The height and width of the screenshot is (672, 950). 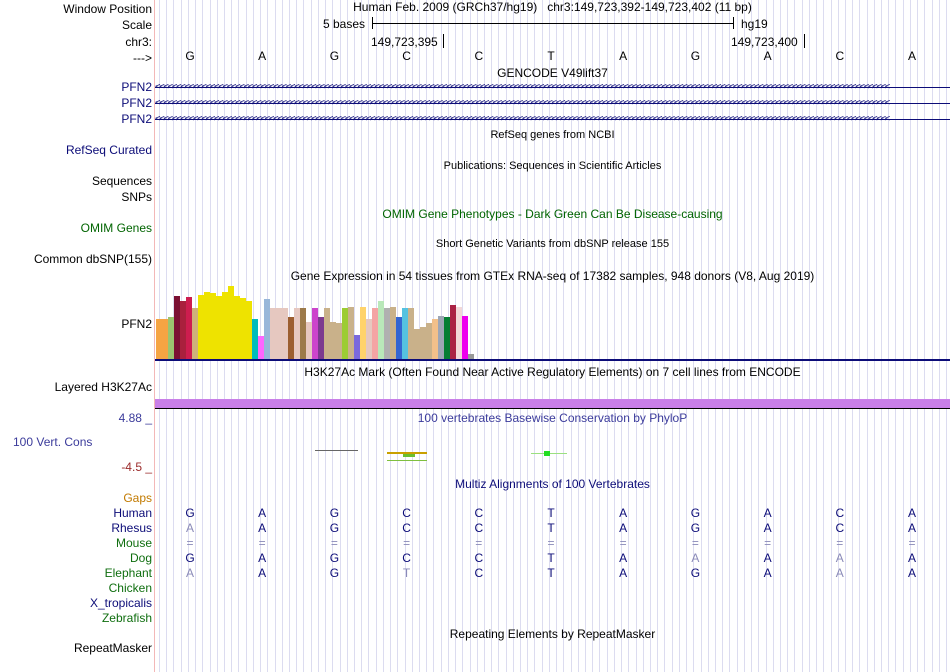 I want to click on refseq-curated-label: RefSeq Curated, so click(x=108, y=150).